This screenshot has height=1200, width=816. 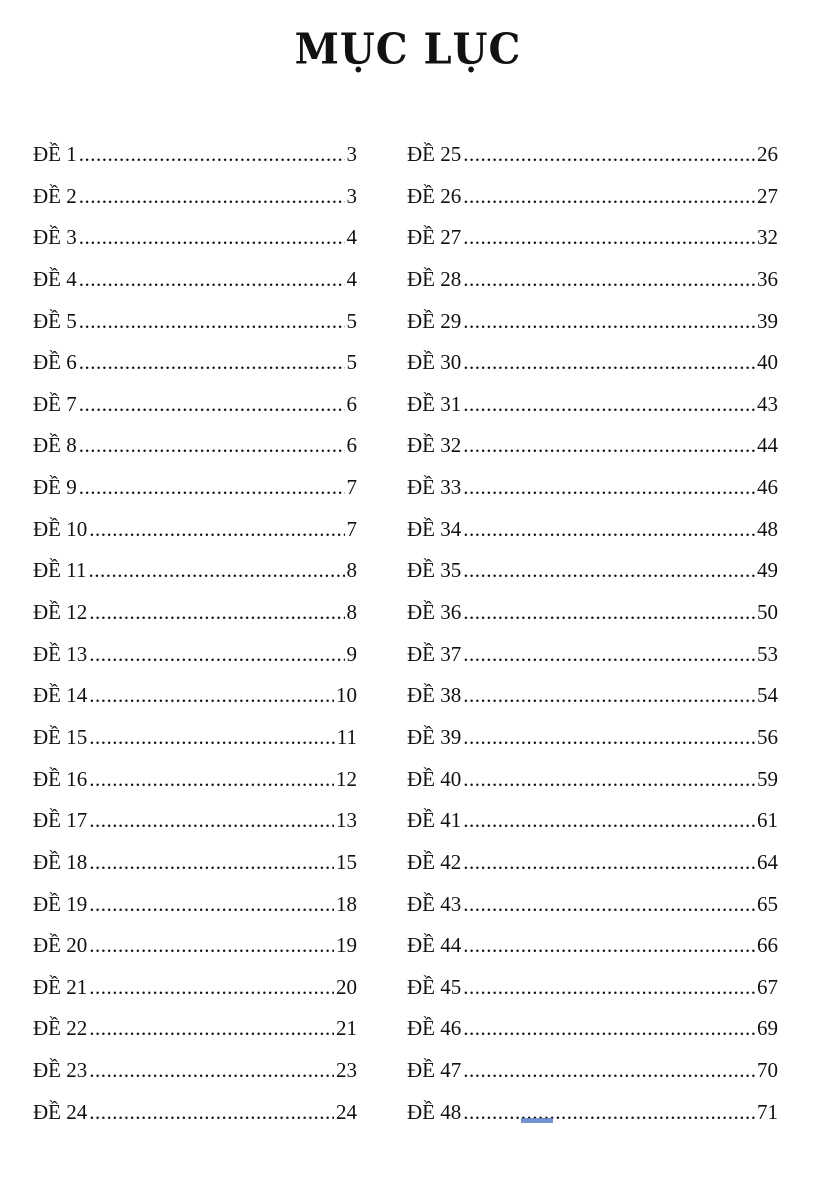 I want to click on toc-entry: ĐỀ 12 8, so click(x=195, y=621).